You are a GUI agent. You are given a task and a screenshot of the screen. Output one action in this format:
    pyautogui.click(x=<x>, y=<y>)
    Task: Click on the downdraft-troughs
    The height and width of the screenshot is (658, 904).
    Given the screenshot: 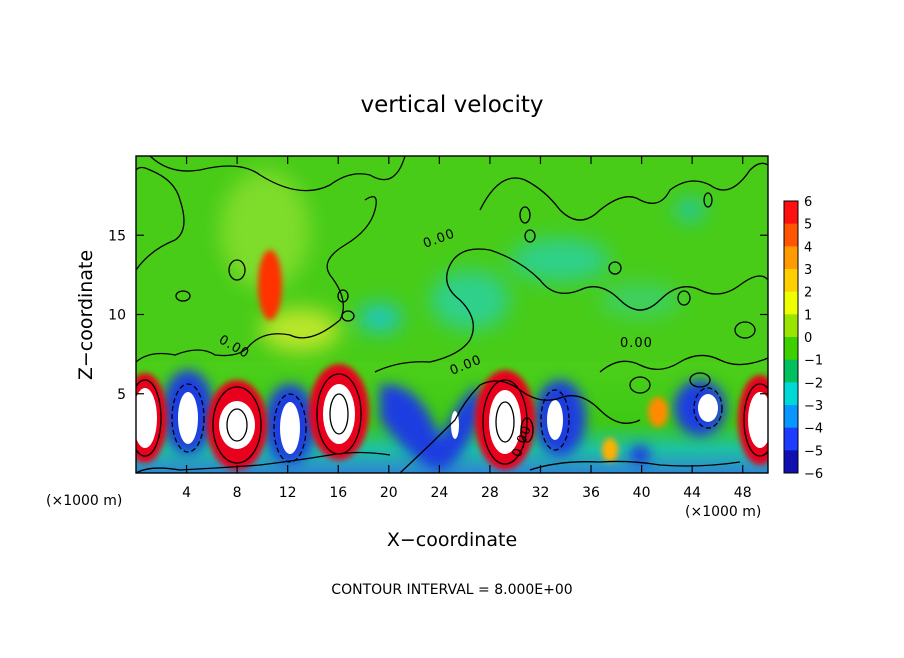 What is the action you would take?
    pyautogui.click(x=444, y=420)
    